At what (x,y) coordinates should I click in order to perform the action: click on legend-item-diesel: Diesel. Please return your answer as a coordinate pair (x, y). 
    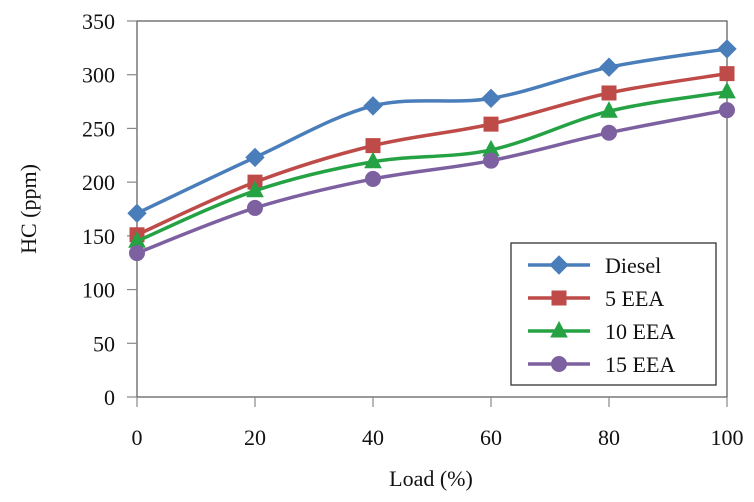
    Looking at the image, I should click on (594, 265).